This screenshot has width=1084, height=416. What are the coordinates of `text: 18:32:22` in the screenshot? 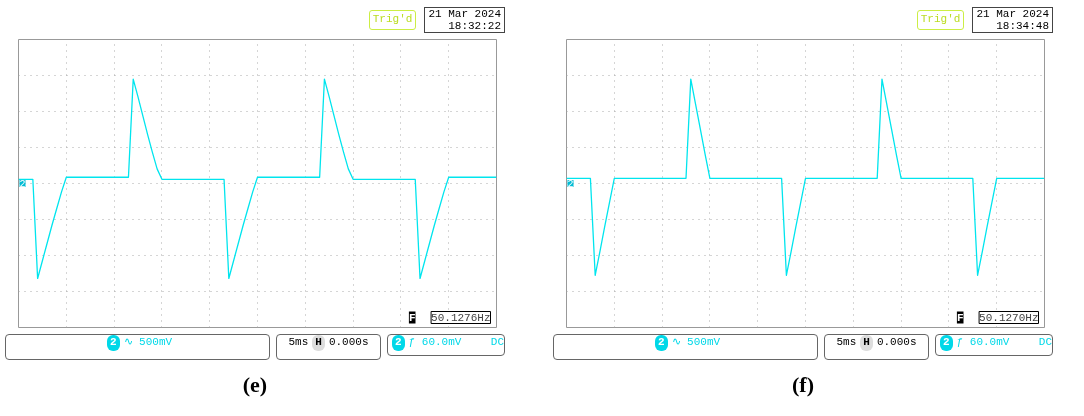 It's located at (474, 26).